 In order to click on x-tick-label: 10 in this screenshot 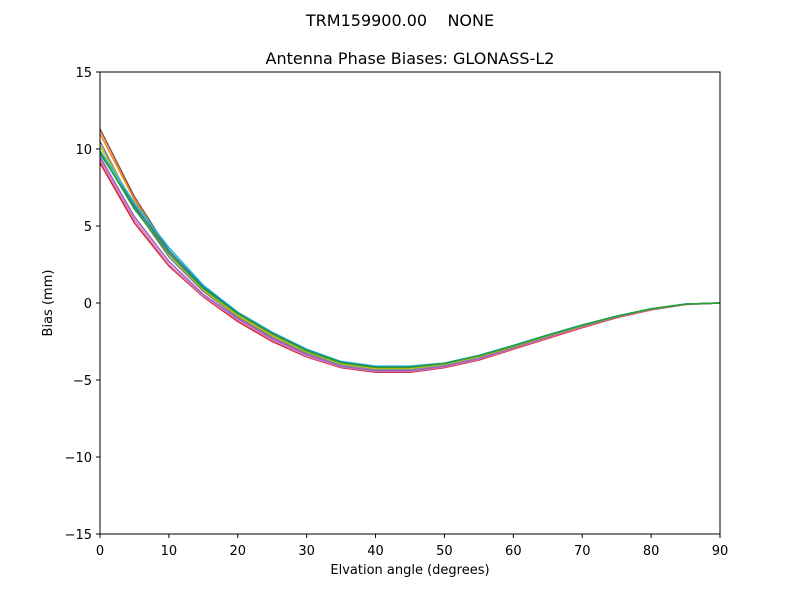, I will do `click(169, 551)`.